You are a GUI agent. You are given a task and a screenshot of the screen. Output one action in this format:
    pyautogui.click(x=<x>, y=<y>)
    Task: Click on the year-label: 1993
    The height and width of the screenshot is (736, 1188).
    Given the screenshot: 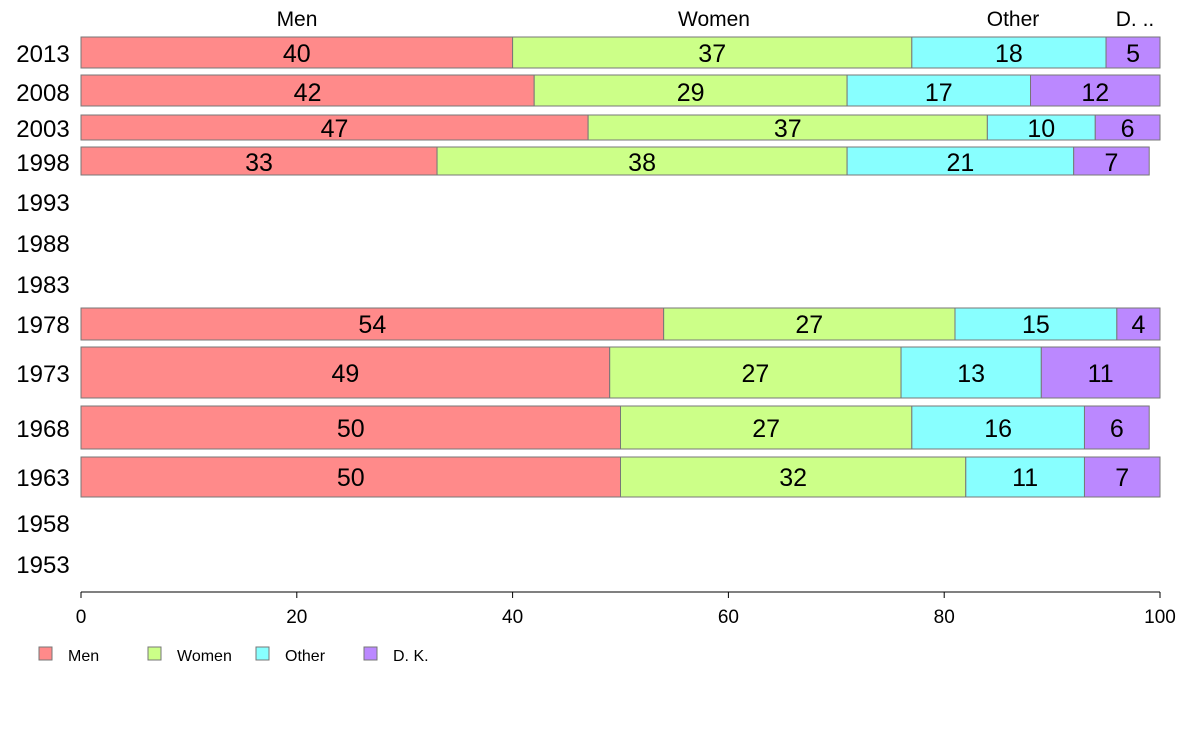 What is the action you would take?
    pyautogui.click(x=42, y=203)
    